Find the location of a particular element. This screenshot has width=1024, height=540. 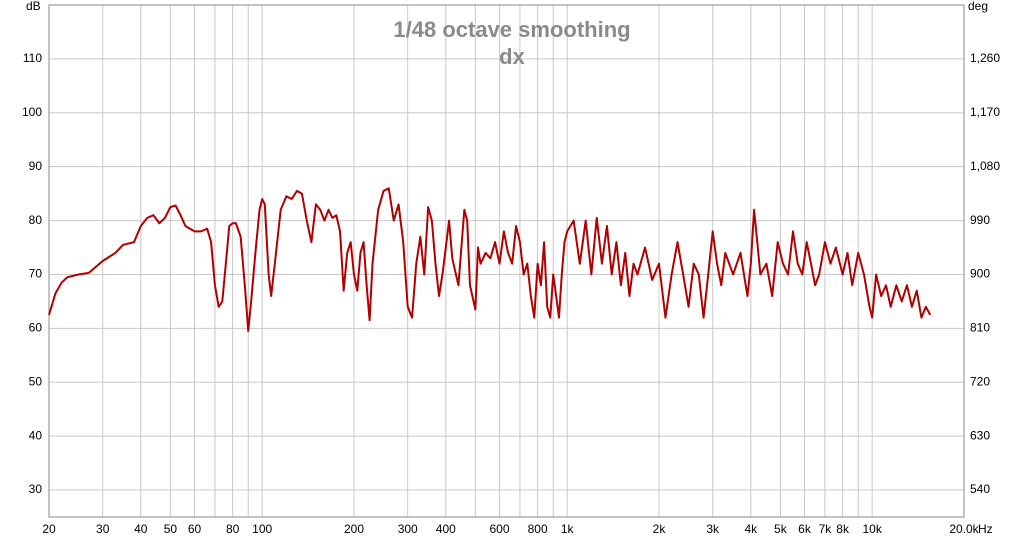

x-tick-label: 20.0k is located at coordinates (964, 529).